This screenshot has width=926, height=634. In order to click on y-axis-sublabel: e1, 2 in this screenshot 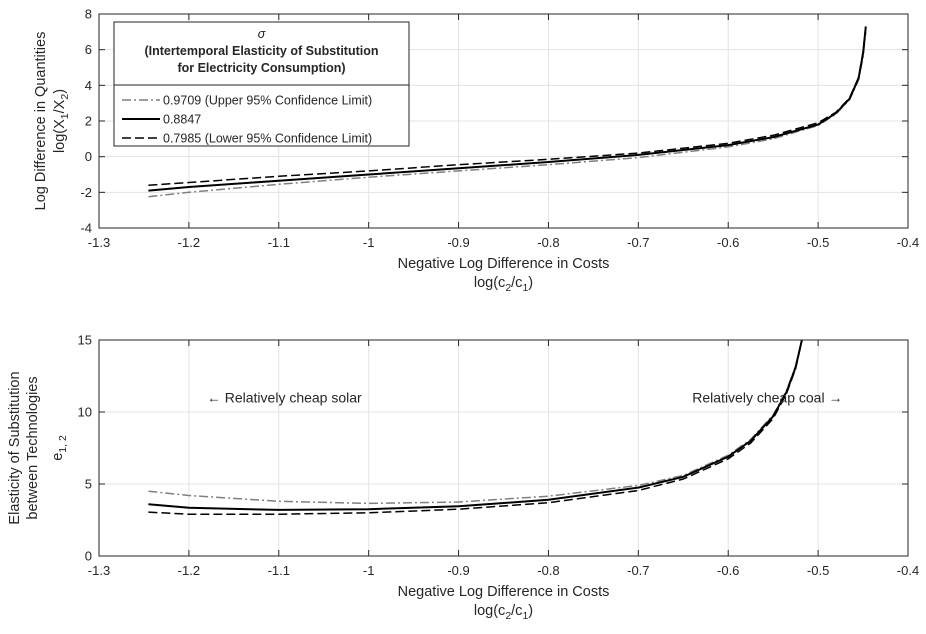, I will do `click(59, 448)`.